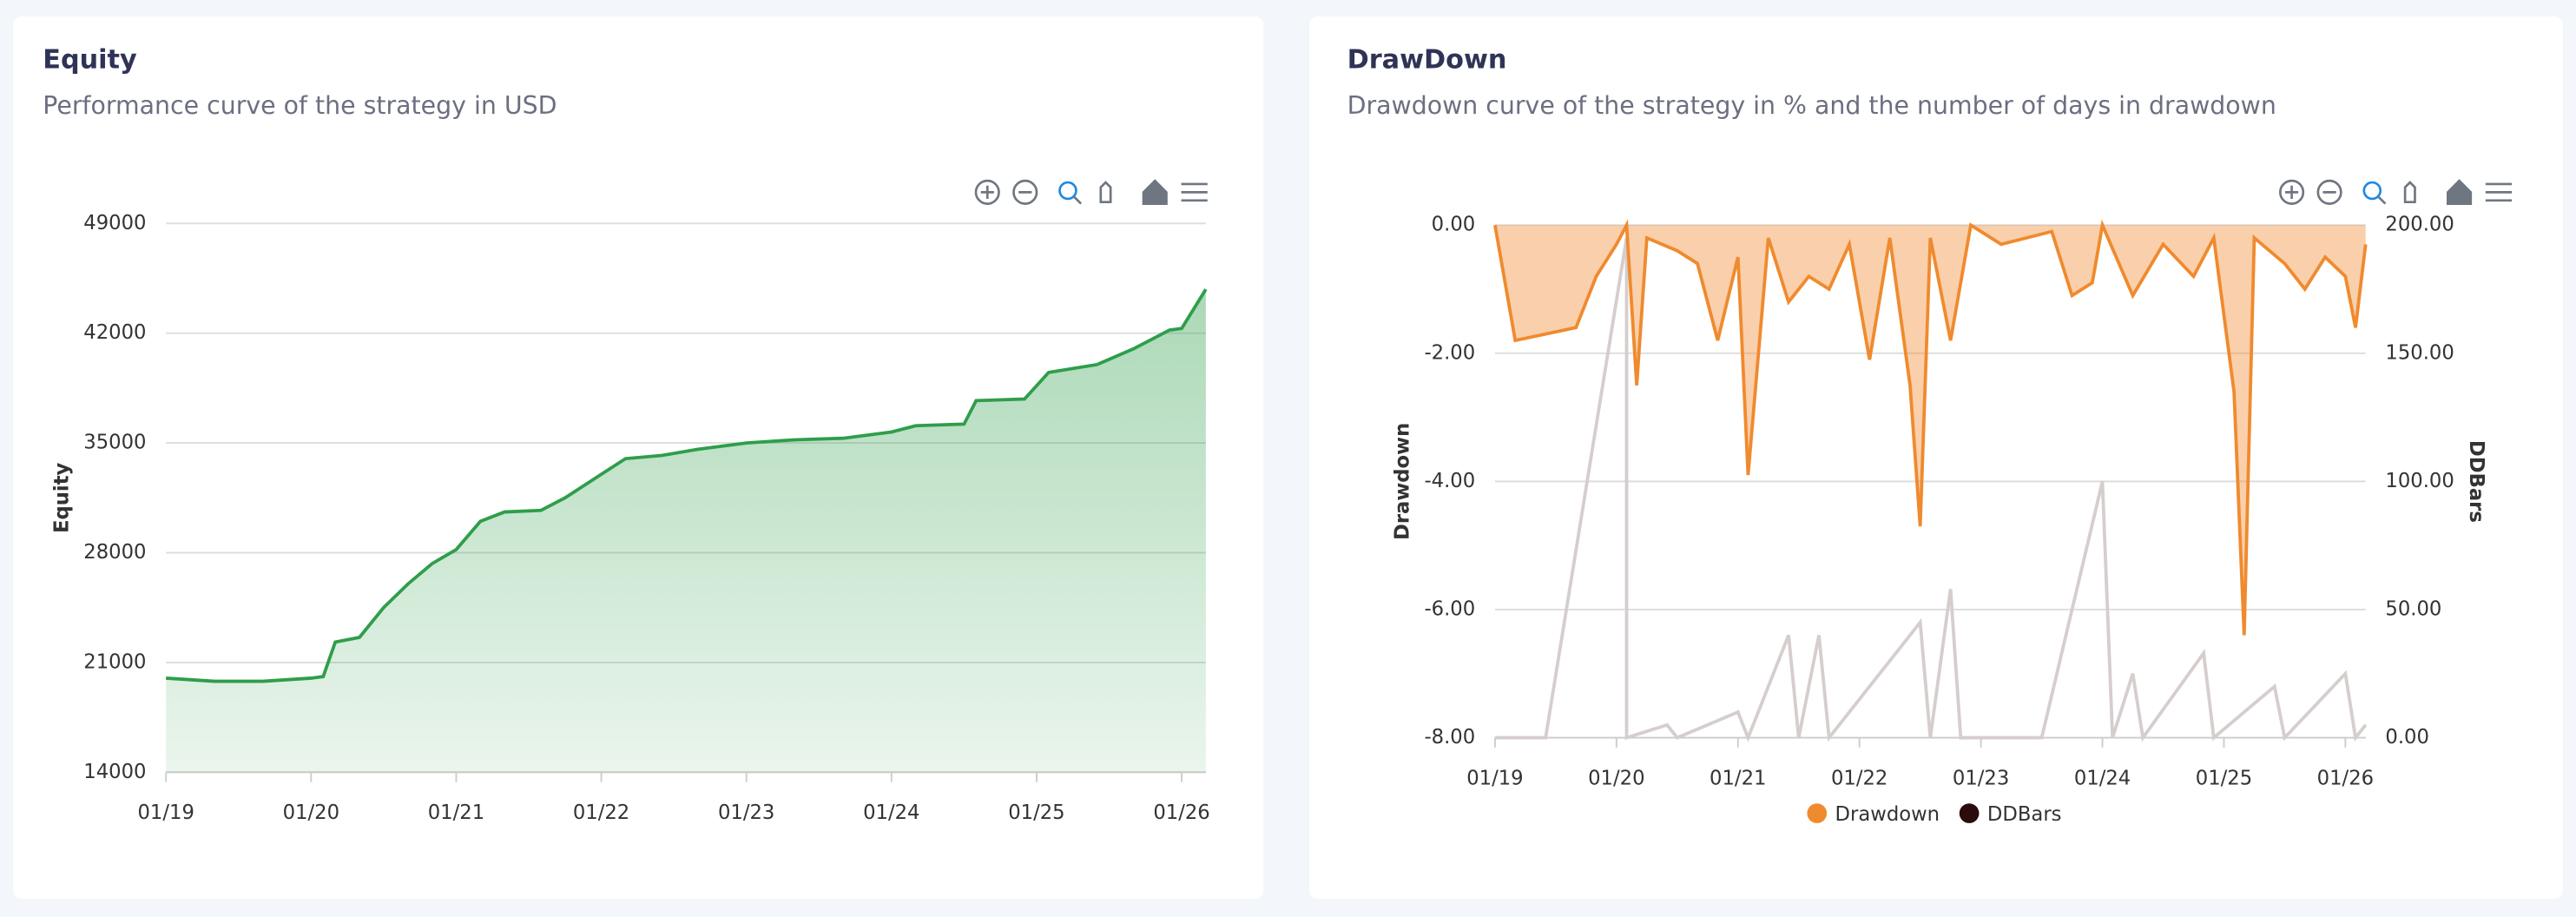 The image size is (2576, 917). I want to click on y2-tick-label: 100.00, so click(2419, 481).